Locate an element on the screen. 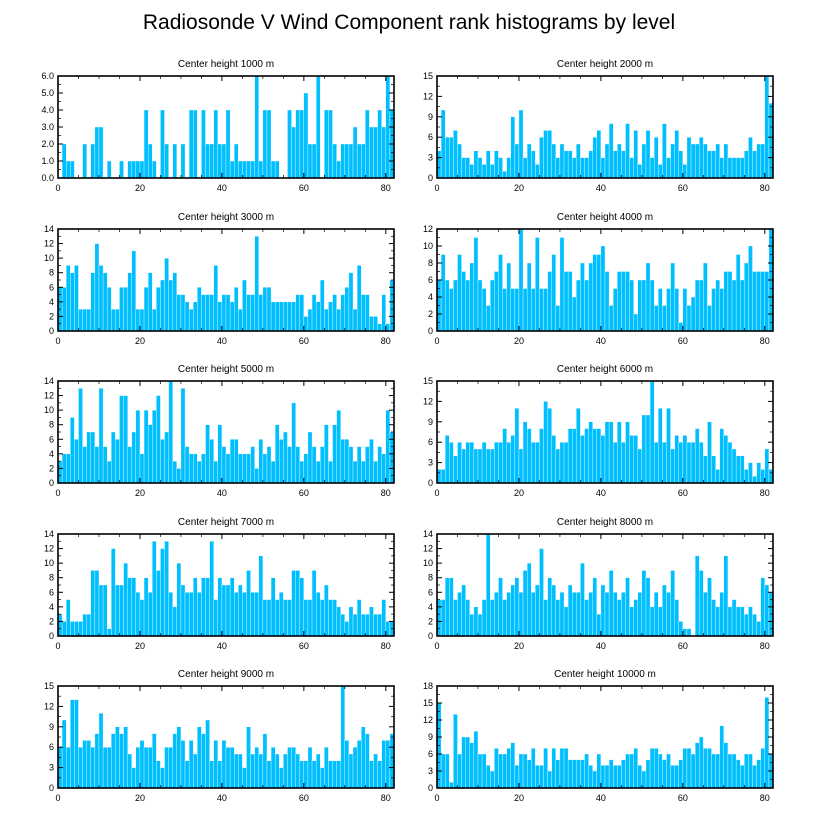  bar-series is located at coordinates (226, 284).